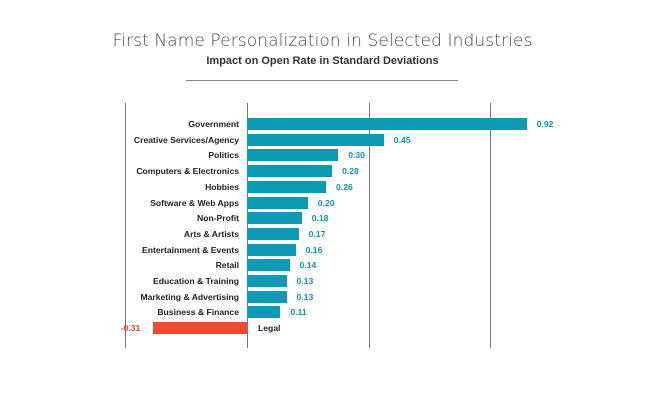 The width and height of the screenshot is (665, 415). What do you see at coordinates (350, 171) in the screenshot?
I see `value-label: 0.28` at bounding box center [350, 171].